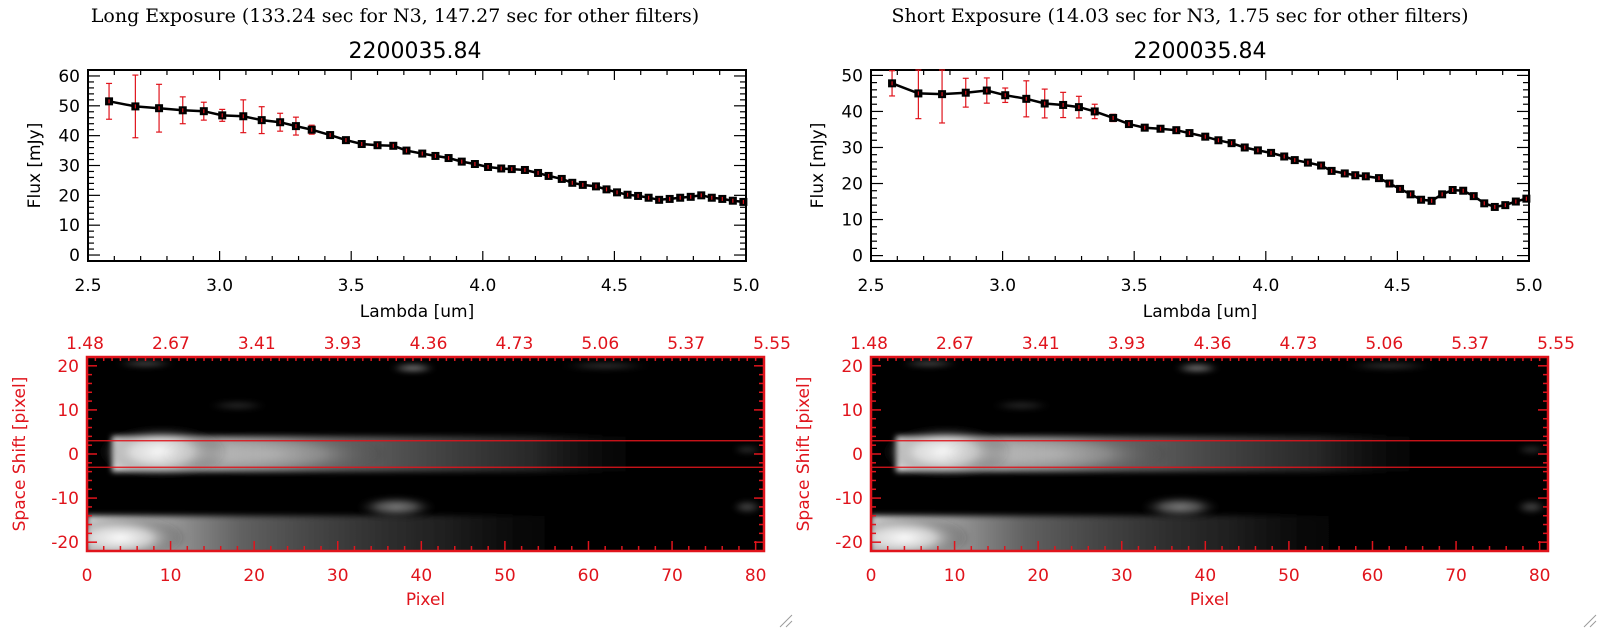 The image size is (1600, 630). What do you see at coordinates (171, 344) in the screenshot?
I see `top-axis-label: 2.67` at bounding box center [171, 344].